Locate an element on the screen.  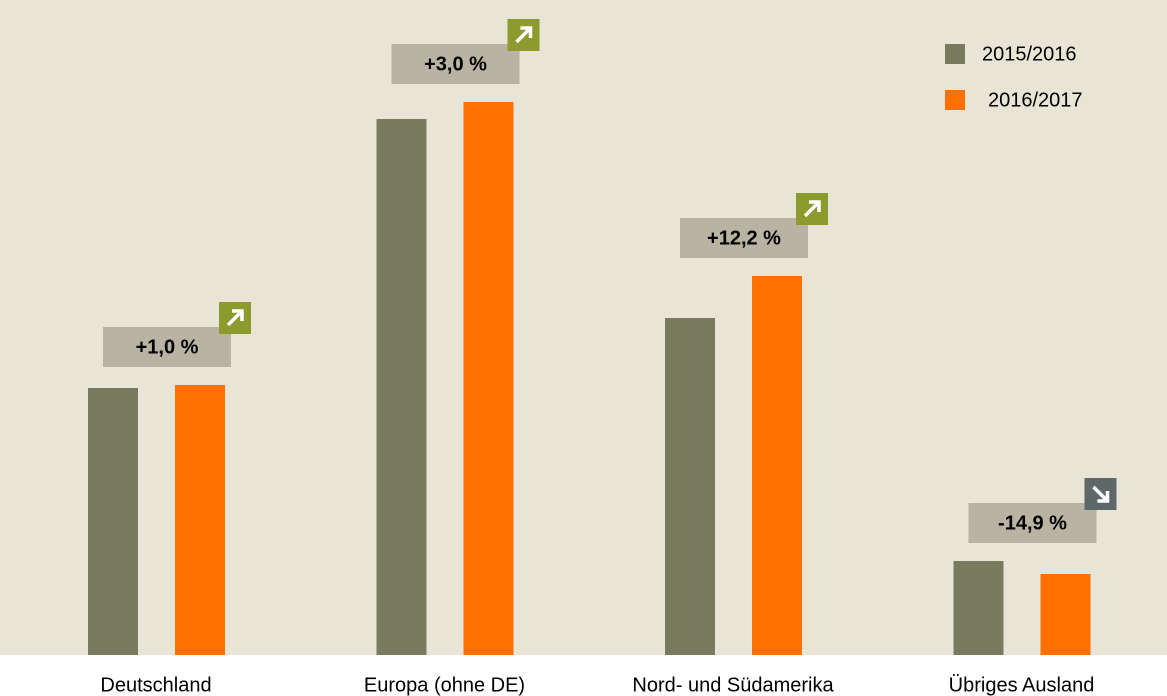
legend-label: 2015/2016 is located at coordinates (1029, 54).